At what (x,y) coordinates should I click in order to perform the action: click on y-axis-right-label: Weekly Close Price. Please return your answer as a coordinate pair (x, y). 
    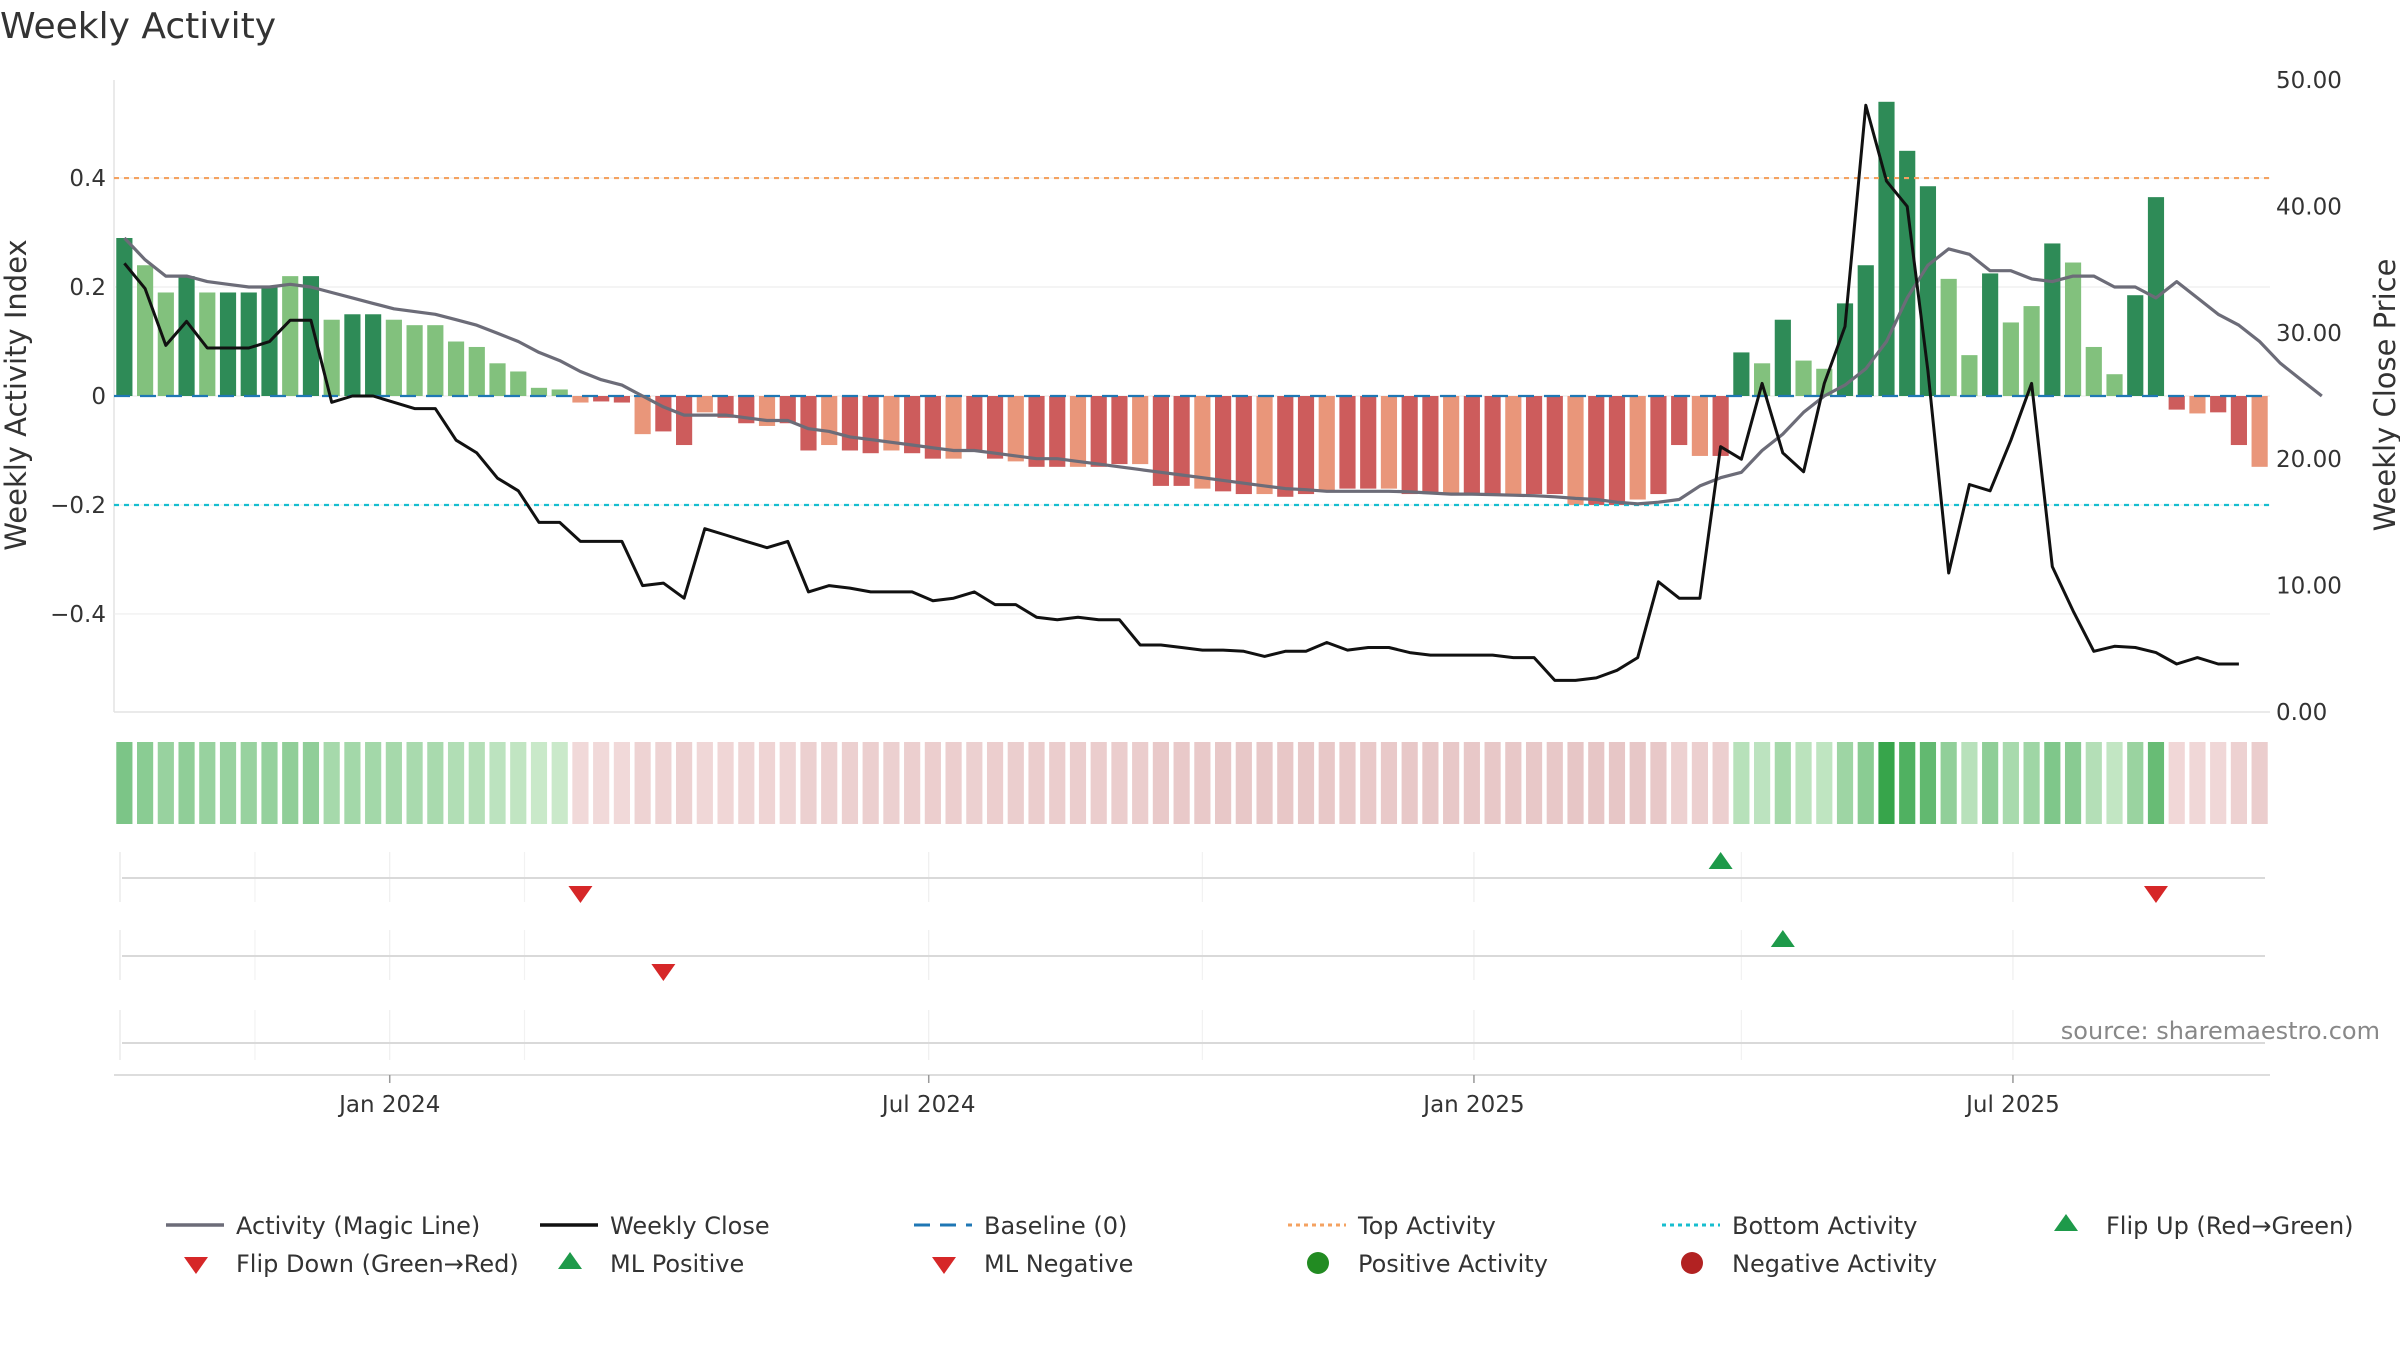
    Looking at the image, I should click on (2384, 395).